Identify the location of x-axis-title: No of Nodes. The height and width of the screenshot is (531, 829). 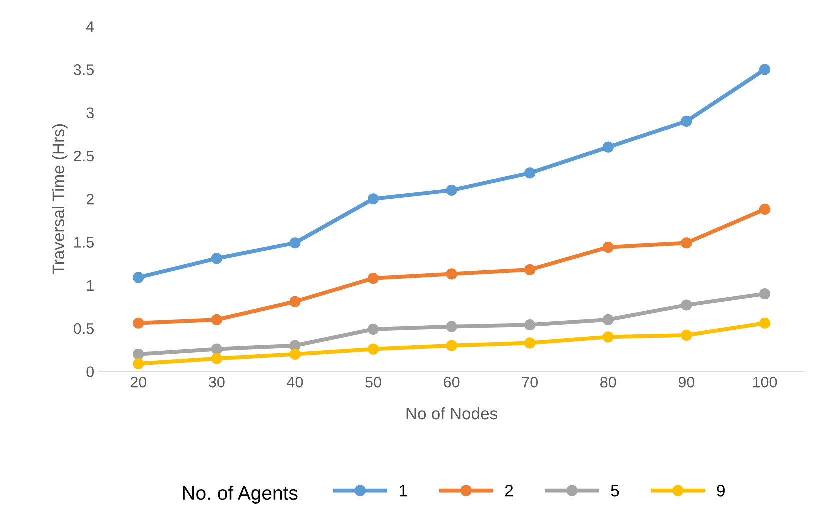
(452, 413).